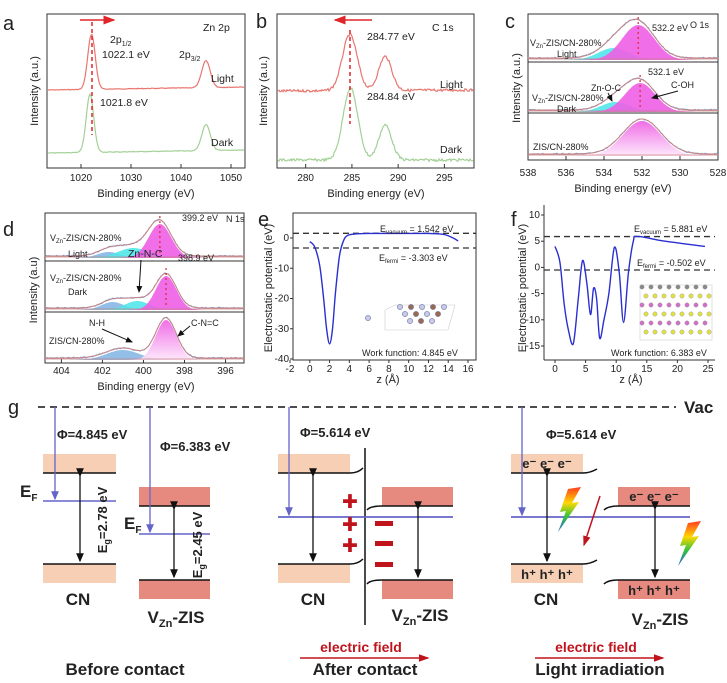 This screenshot has width=727, height=683. What do you see at coordinates (78, 599) in the screenshot?
I see `cn-label-before: CN` at bounding box center [78, 599].